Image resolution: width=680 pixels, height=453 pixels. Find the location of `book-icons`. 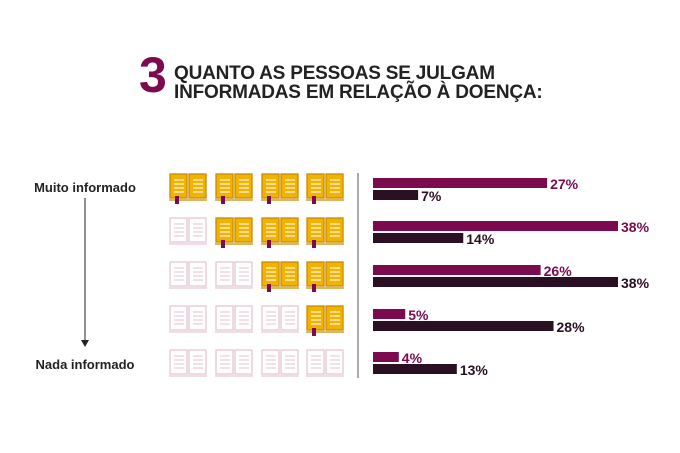

book-icons is located at coordinates (256, 275).